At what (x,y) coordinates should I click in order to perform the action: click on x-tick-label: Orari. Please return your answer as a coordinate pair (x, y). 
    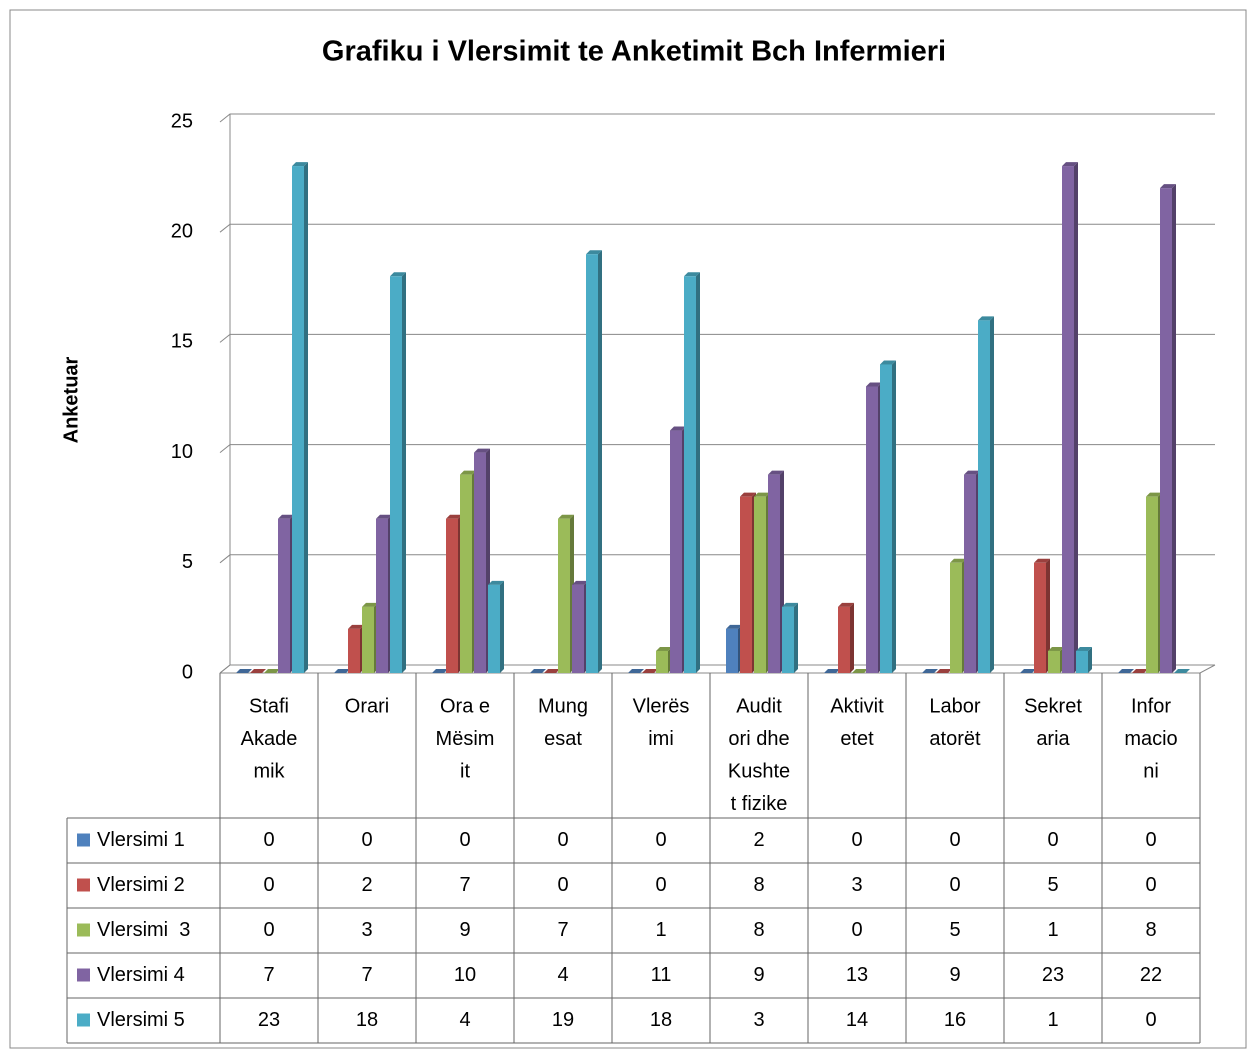
    Looking at the image, I should click on (367, 706).